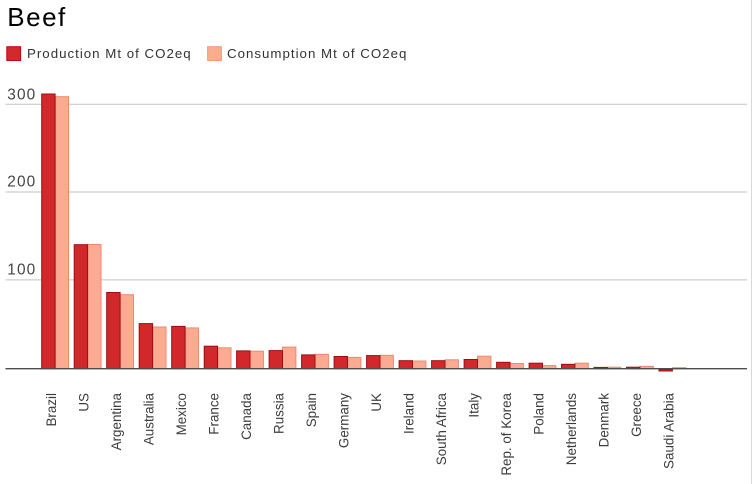  Describe the element at coordinates (571, 429) in the screenshot. I see `svg-text: Netherlands` at that location.